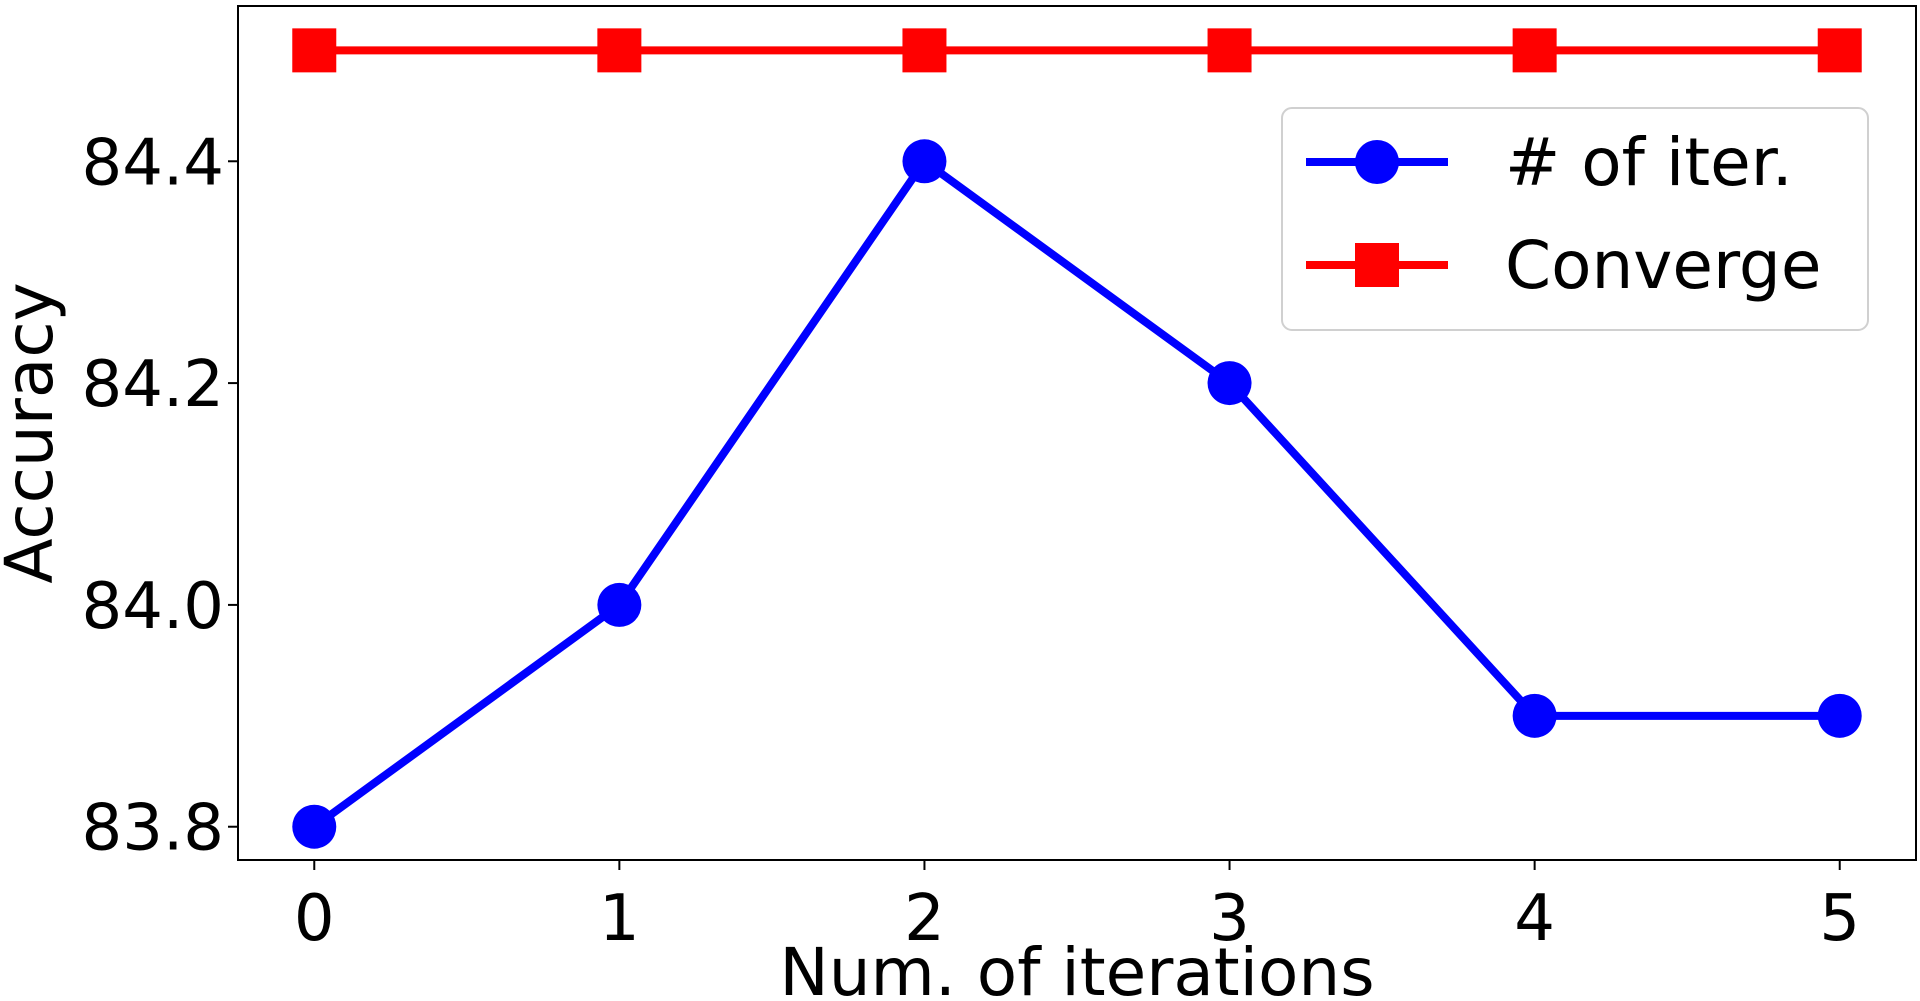 Image resolution: width=1920 pixels, height=1001 pixels. Describe the element at coordinates (1649, 162) in the screenshot. I see `legend-label-iter: # of iter.` at that location.